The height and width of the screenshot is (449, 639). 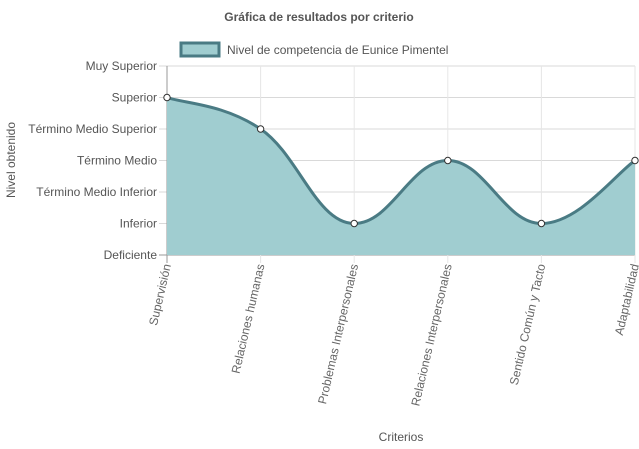 I want to click on x-tick-label: Relaciones Interpersonales, so click(x=431, y=335).